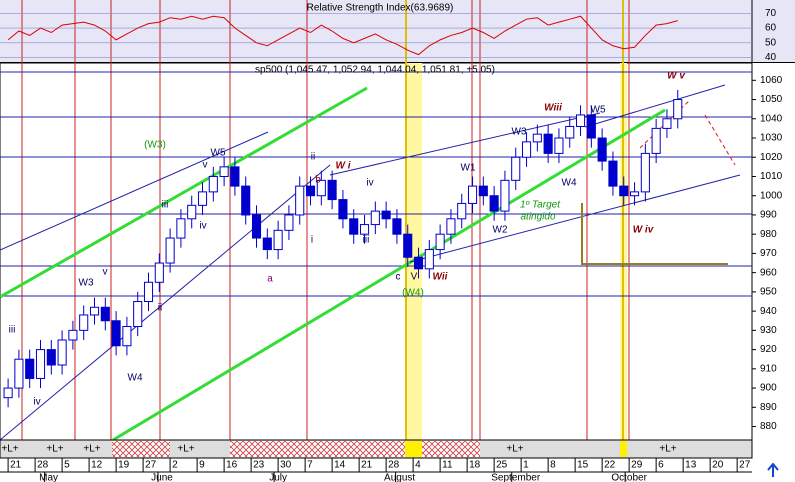 This screenshot has height=482, width=795. I want to click on x-tick-label: 16, so click(232, 465).